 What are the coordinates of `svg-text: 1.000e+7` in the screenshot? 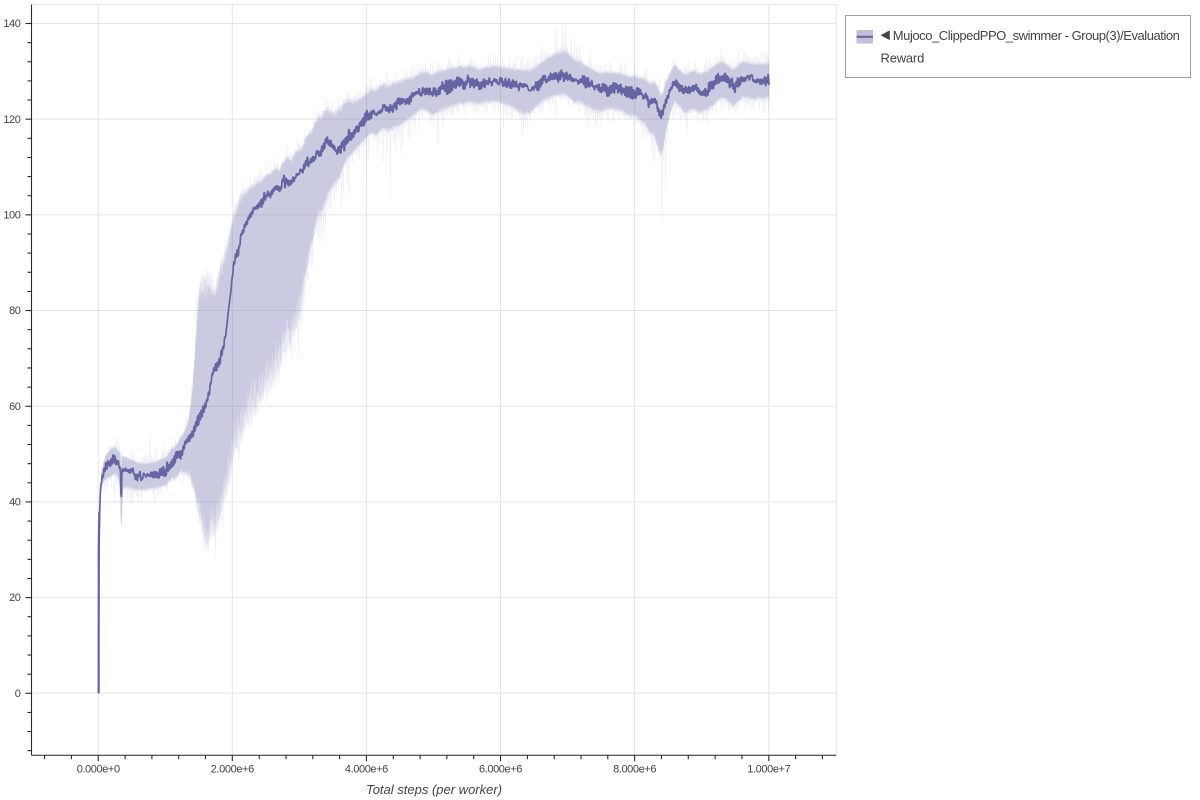 It's located at (768, 770).